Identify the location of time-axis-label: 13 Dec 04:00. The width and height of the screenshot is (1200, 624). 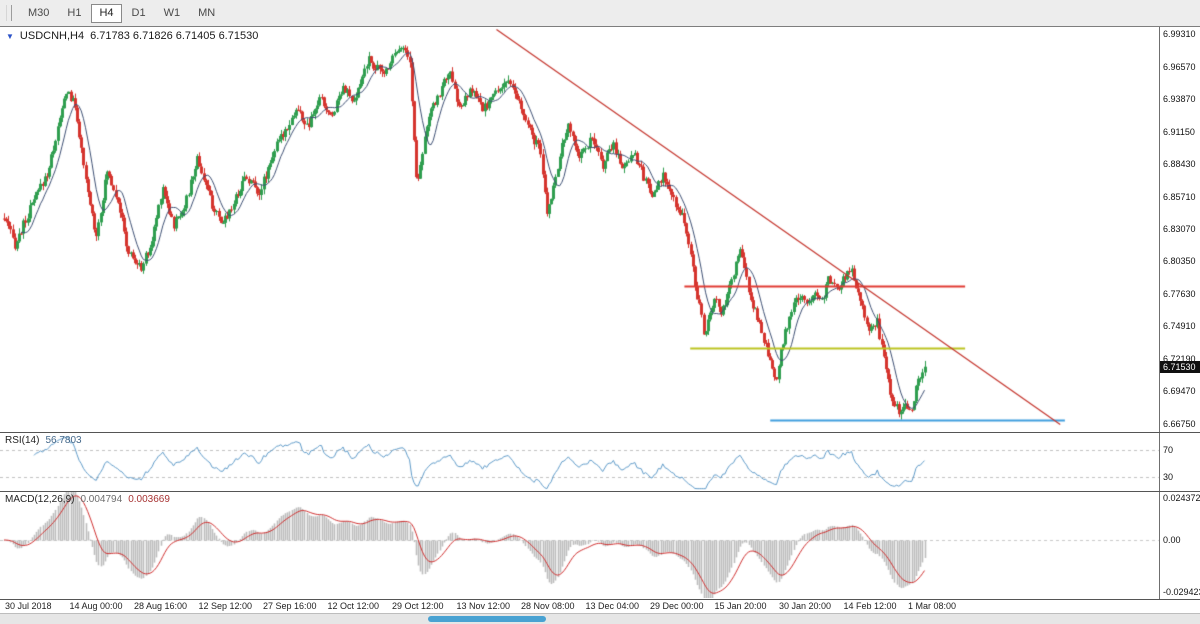
(612, 606).